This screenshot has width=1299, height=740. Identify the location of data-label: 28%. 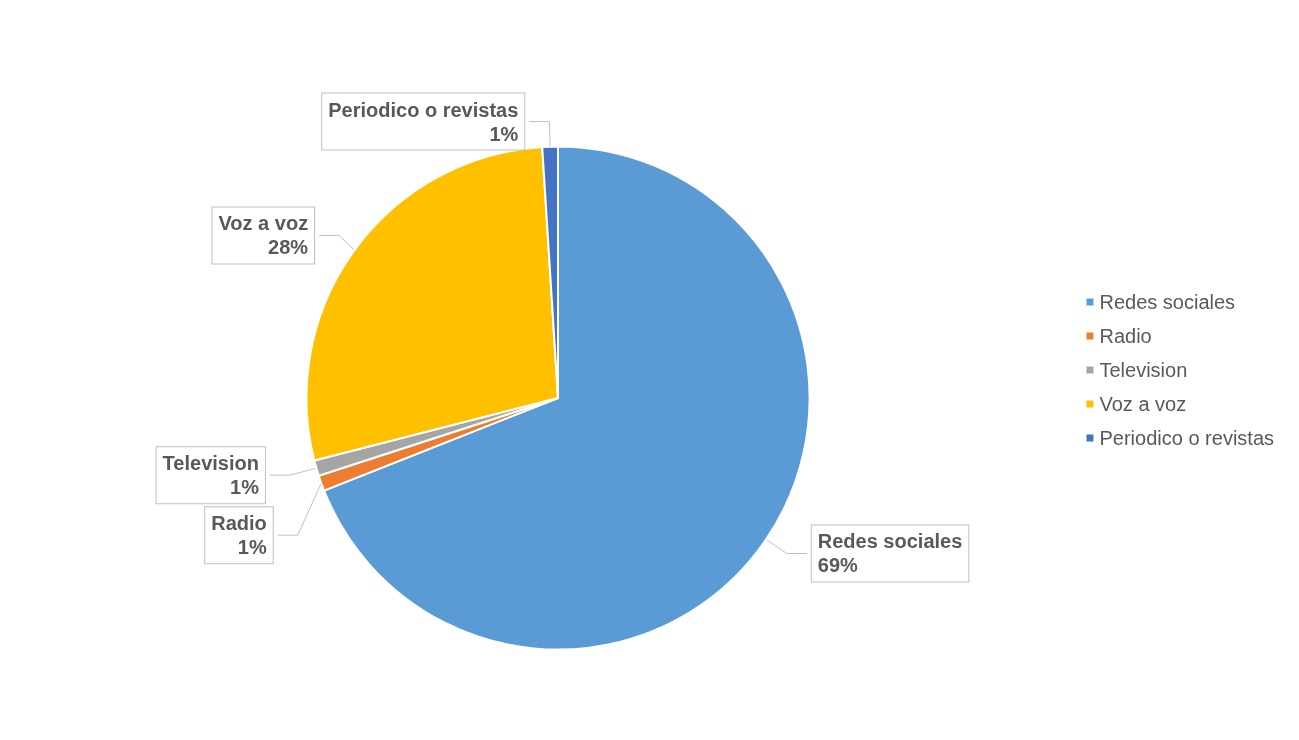
(288, 247).